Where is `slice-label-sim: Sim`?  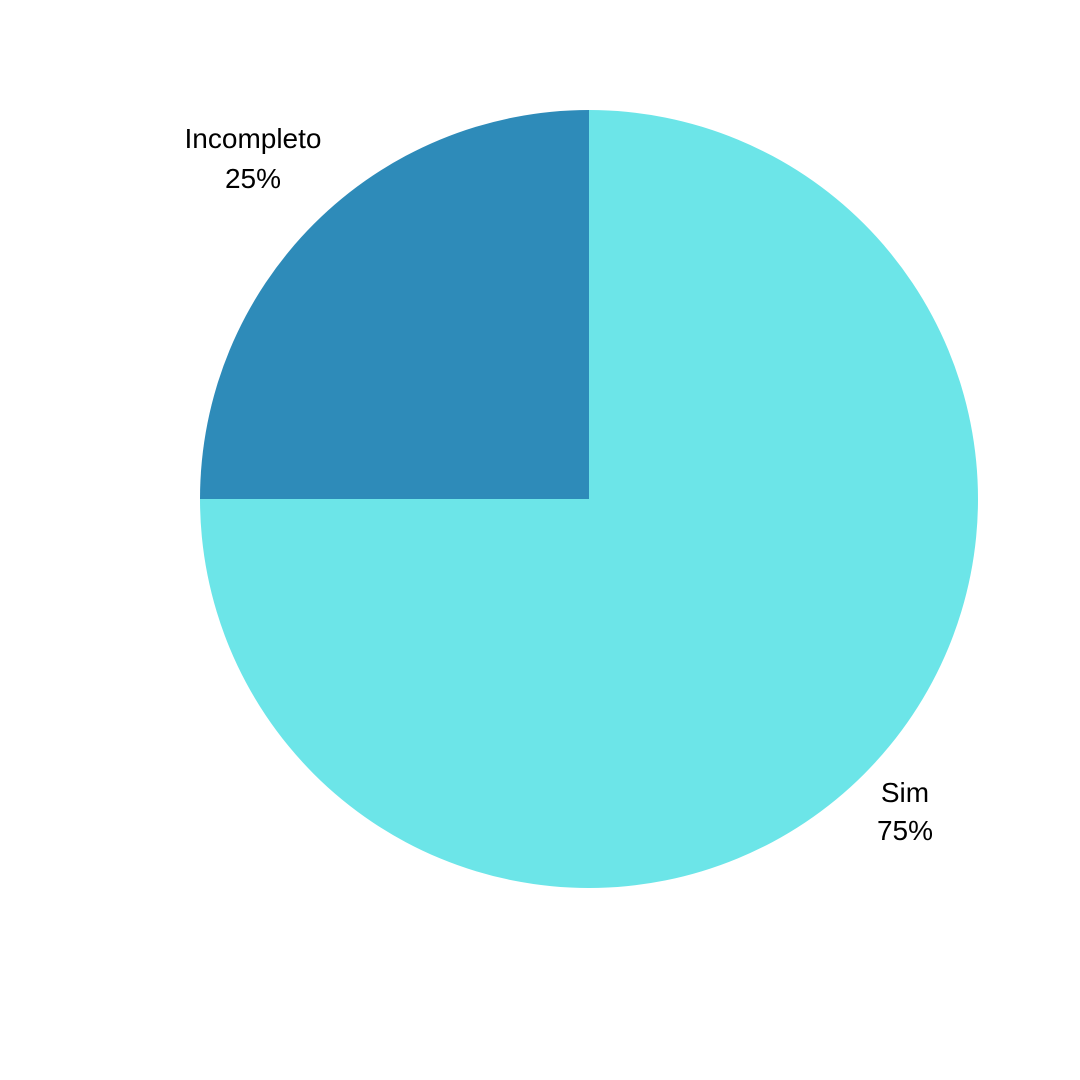 slice-label-sim: Sim is located at coordinates (905, 792).